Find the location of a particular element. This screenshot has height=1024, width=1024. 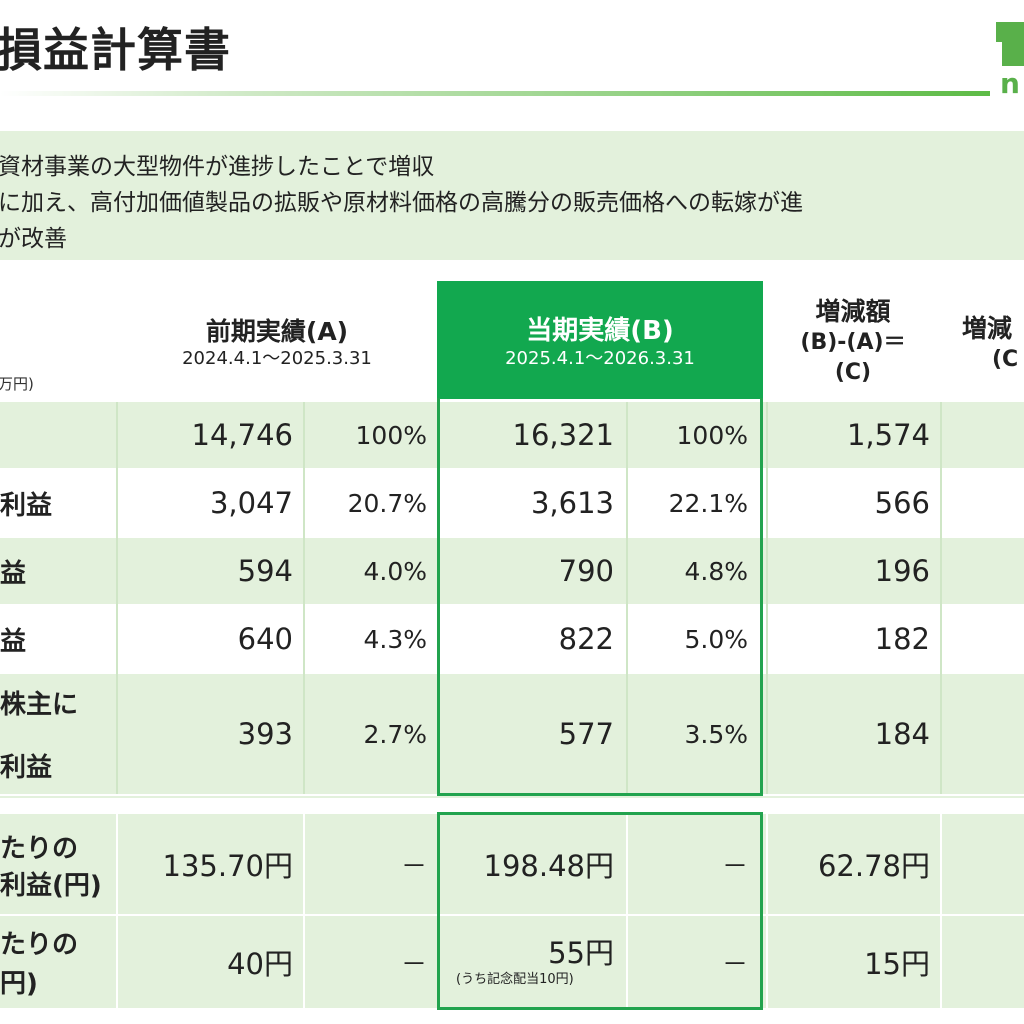

header-rate: 増減 (C is located at coordinates (993, 344).